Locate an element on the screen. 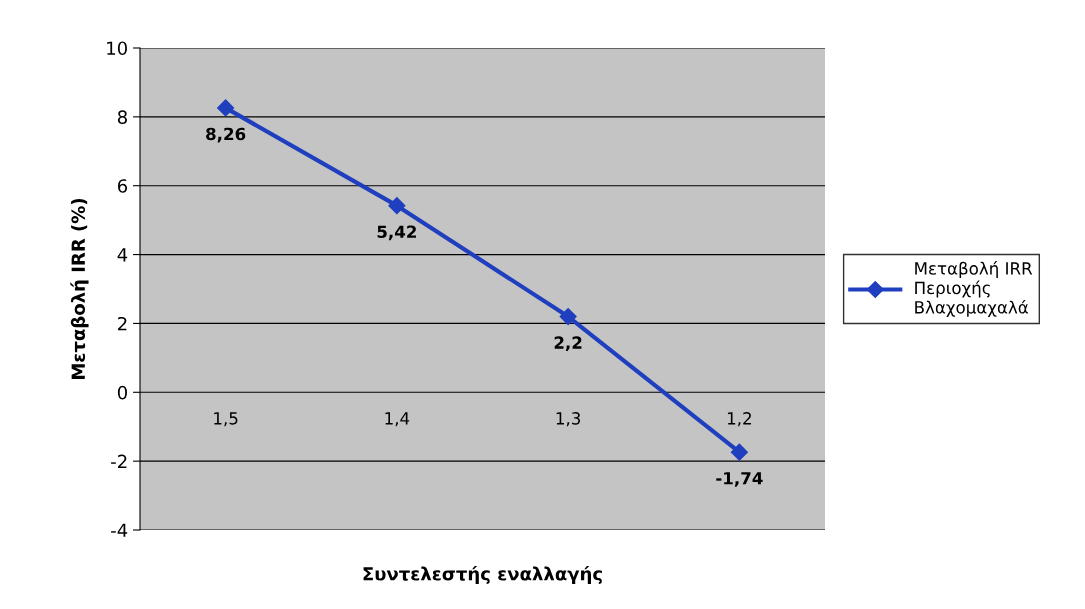 This screenshot has width=1085, height=609. y-tick-label: 10 is located at coordinates (117, 48).